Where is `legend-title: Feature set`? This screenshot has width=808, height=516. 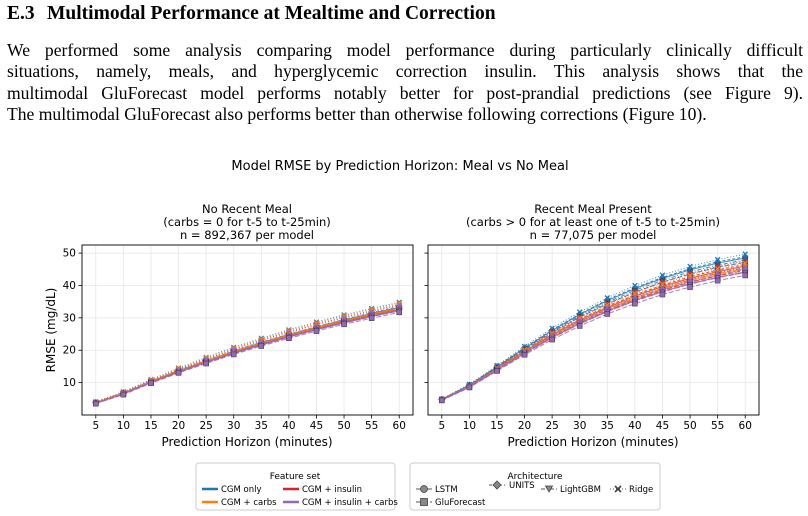
legend-title: Feature set is located at coordinates (295, 477).